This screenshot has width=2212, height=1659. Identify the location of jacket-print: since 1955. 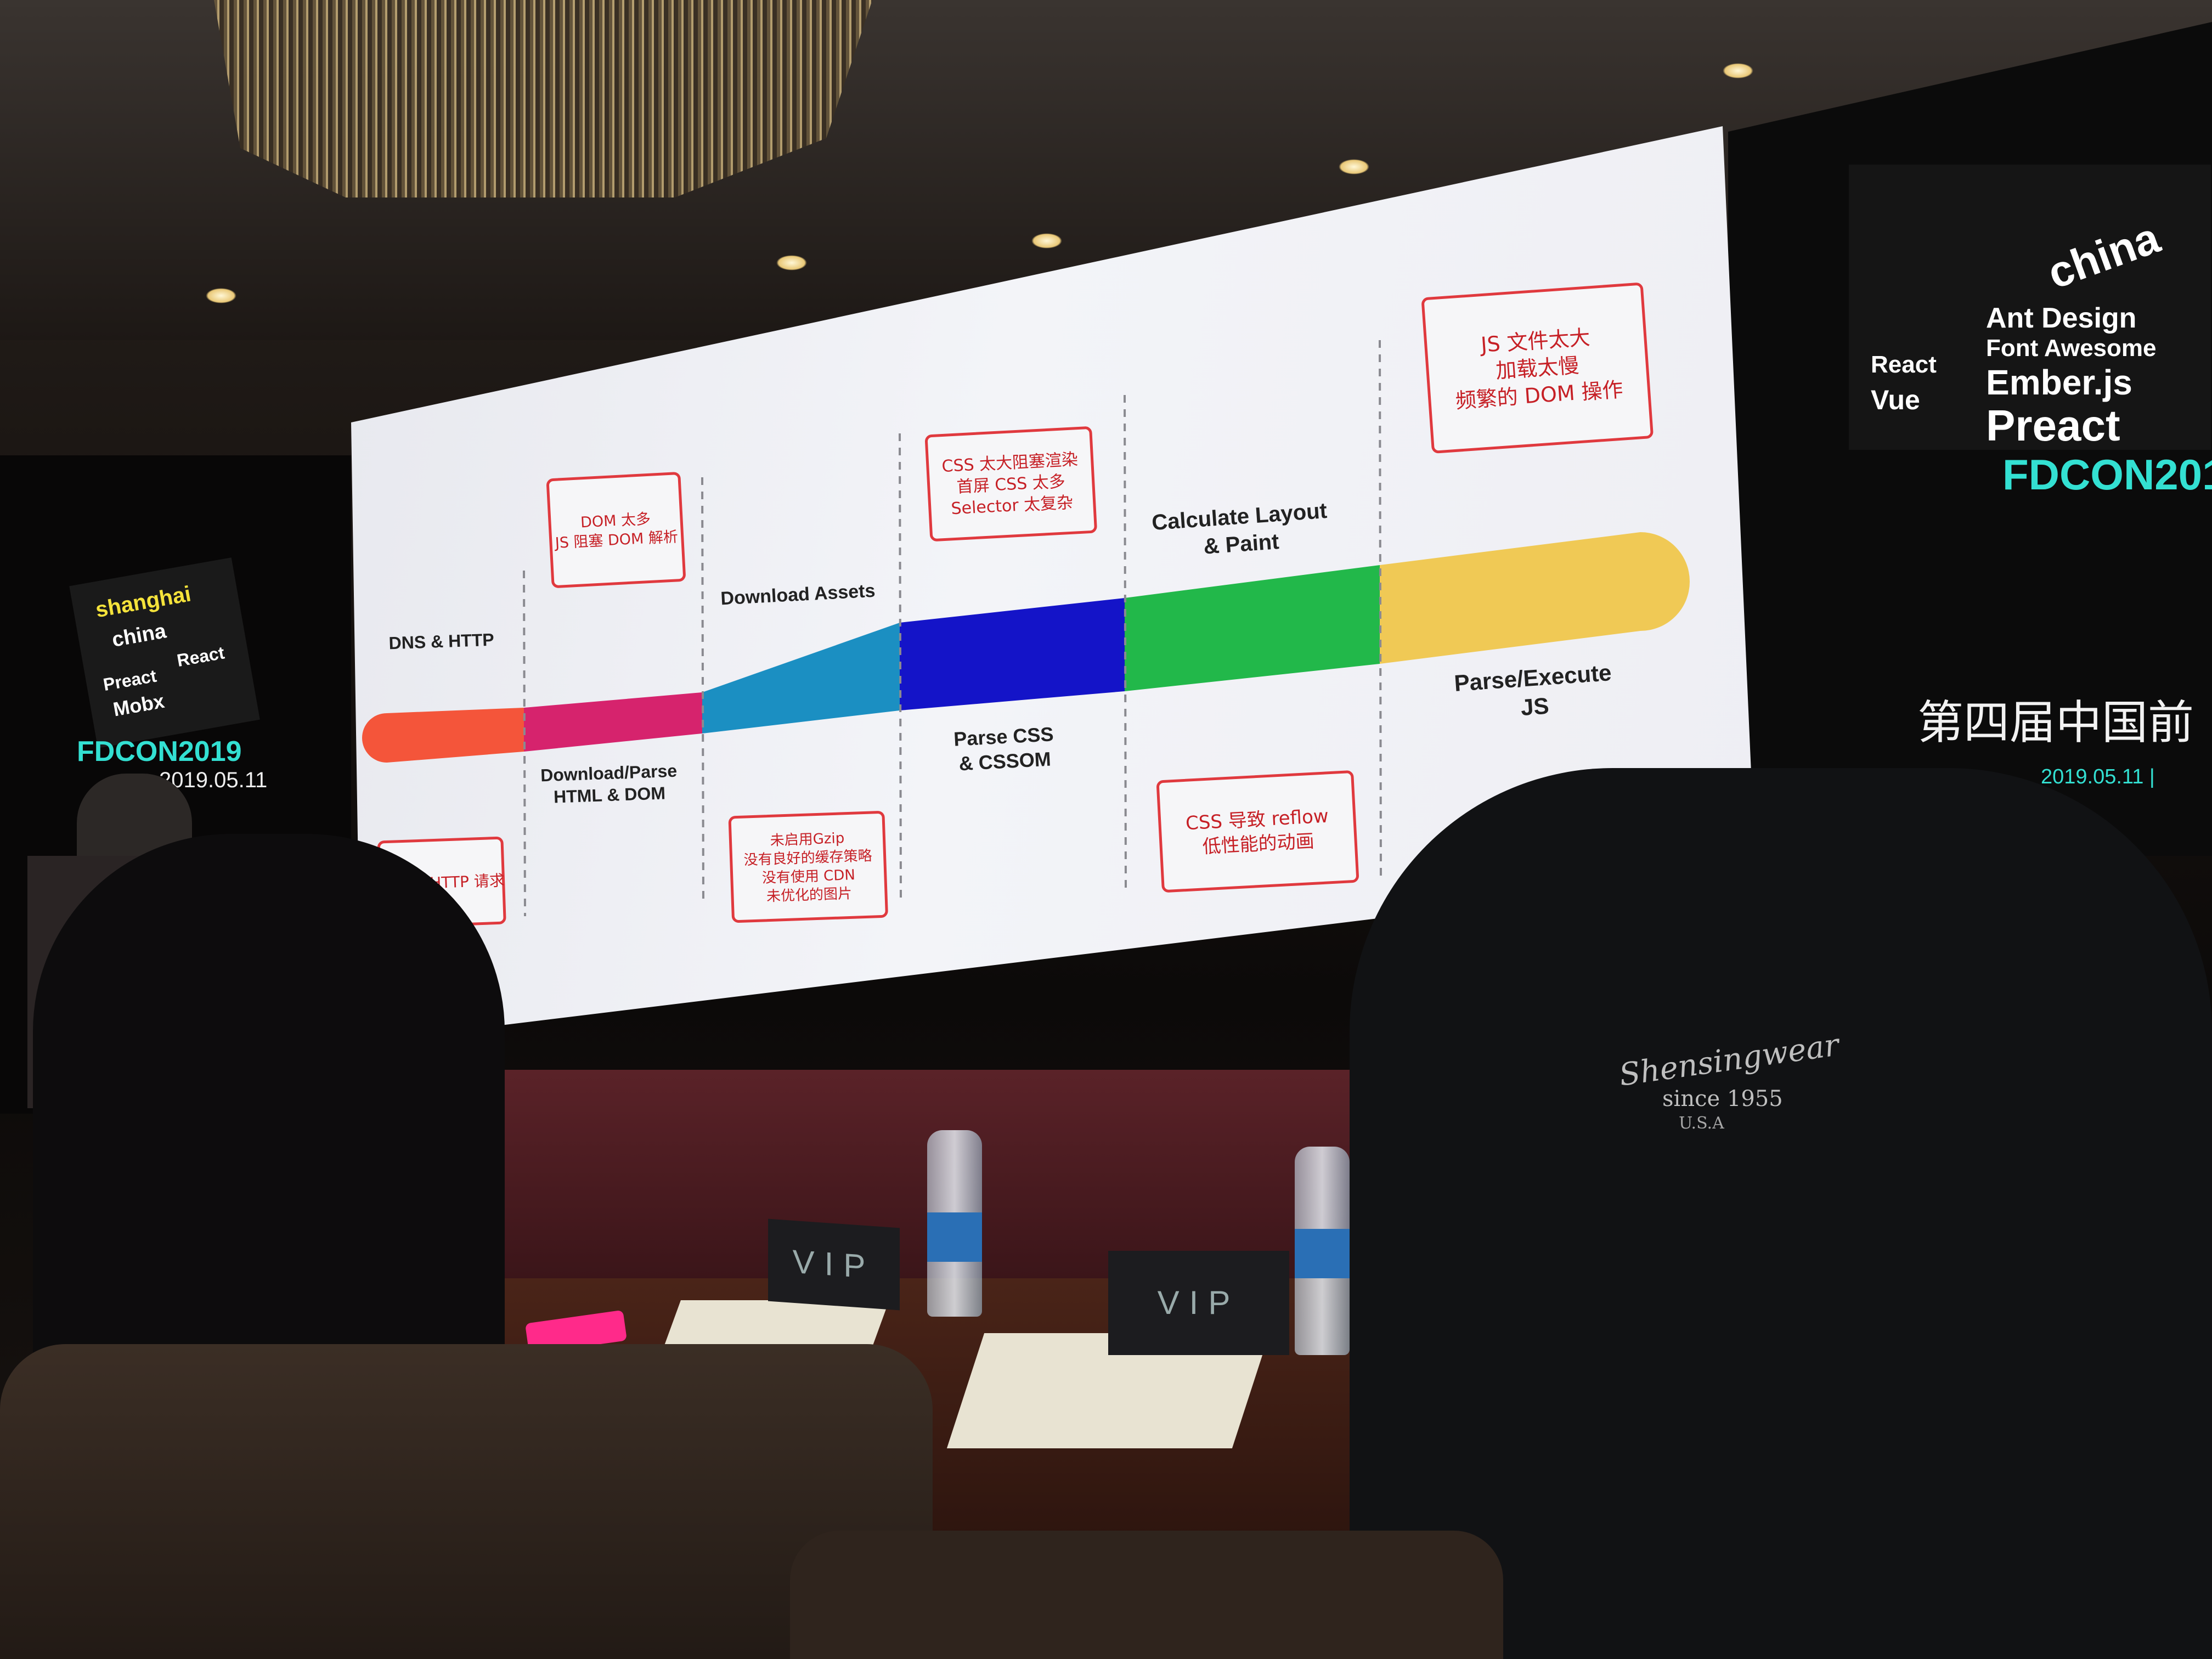
(1723, 1098).